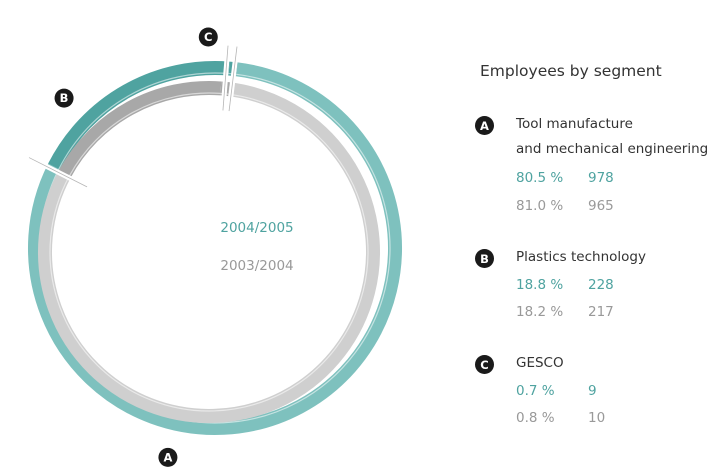 The image size is (728, 474). Describe the element at coordinates (597, 418) in the screenshot. I see `legend-c-previous-count: 10` at that location.